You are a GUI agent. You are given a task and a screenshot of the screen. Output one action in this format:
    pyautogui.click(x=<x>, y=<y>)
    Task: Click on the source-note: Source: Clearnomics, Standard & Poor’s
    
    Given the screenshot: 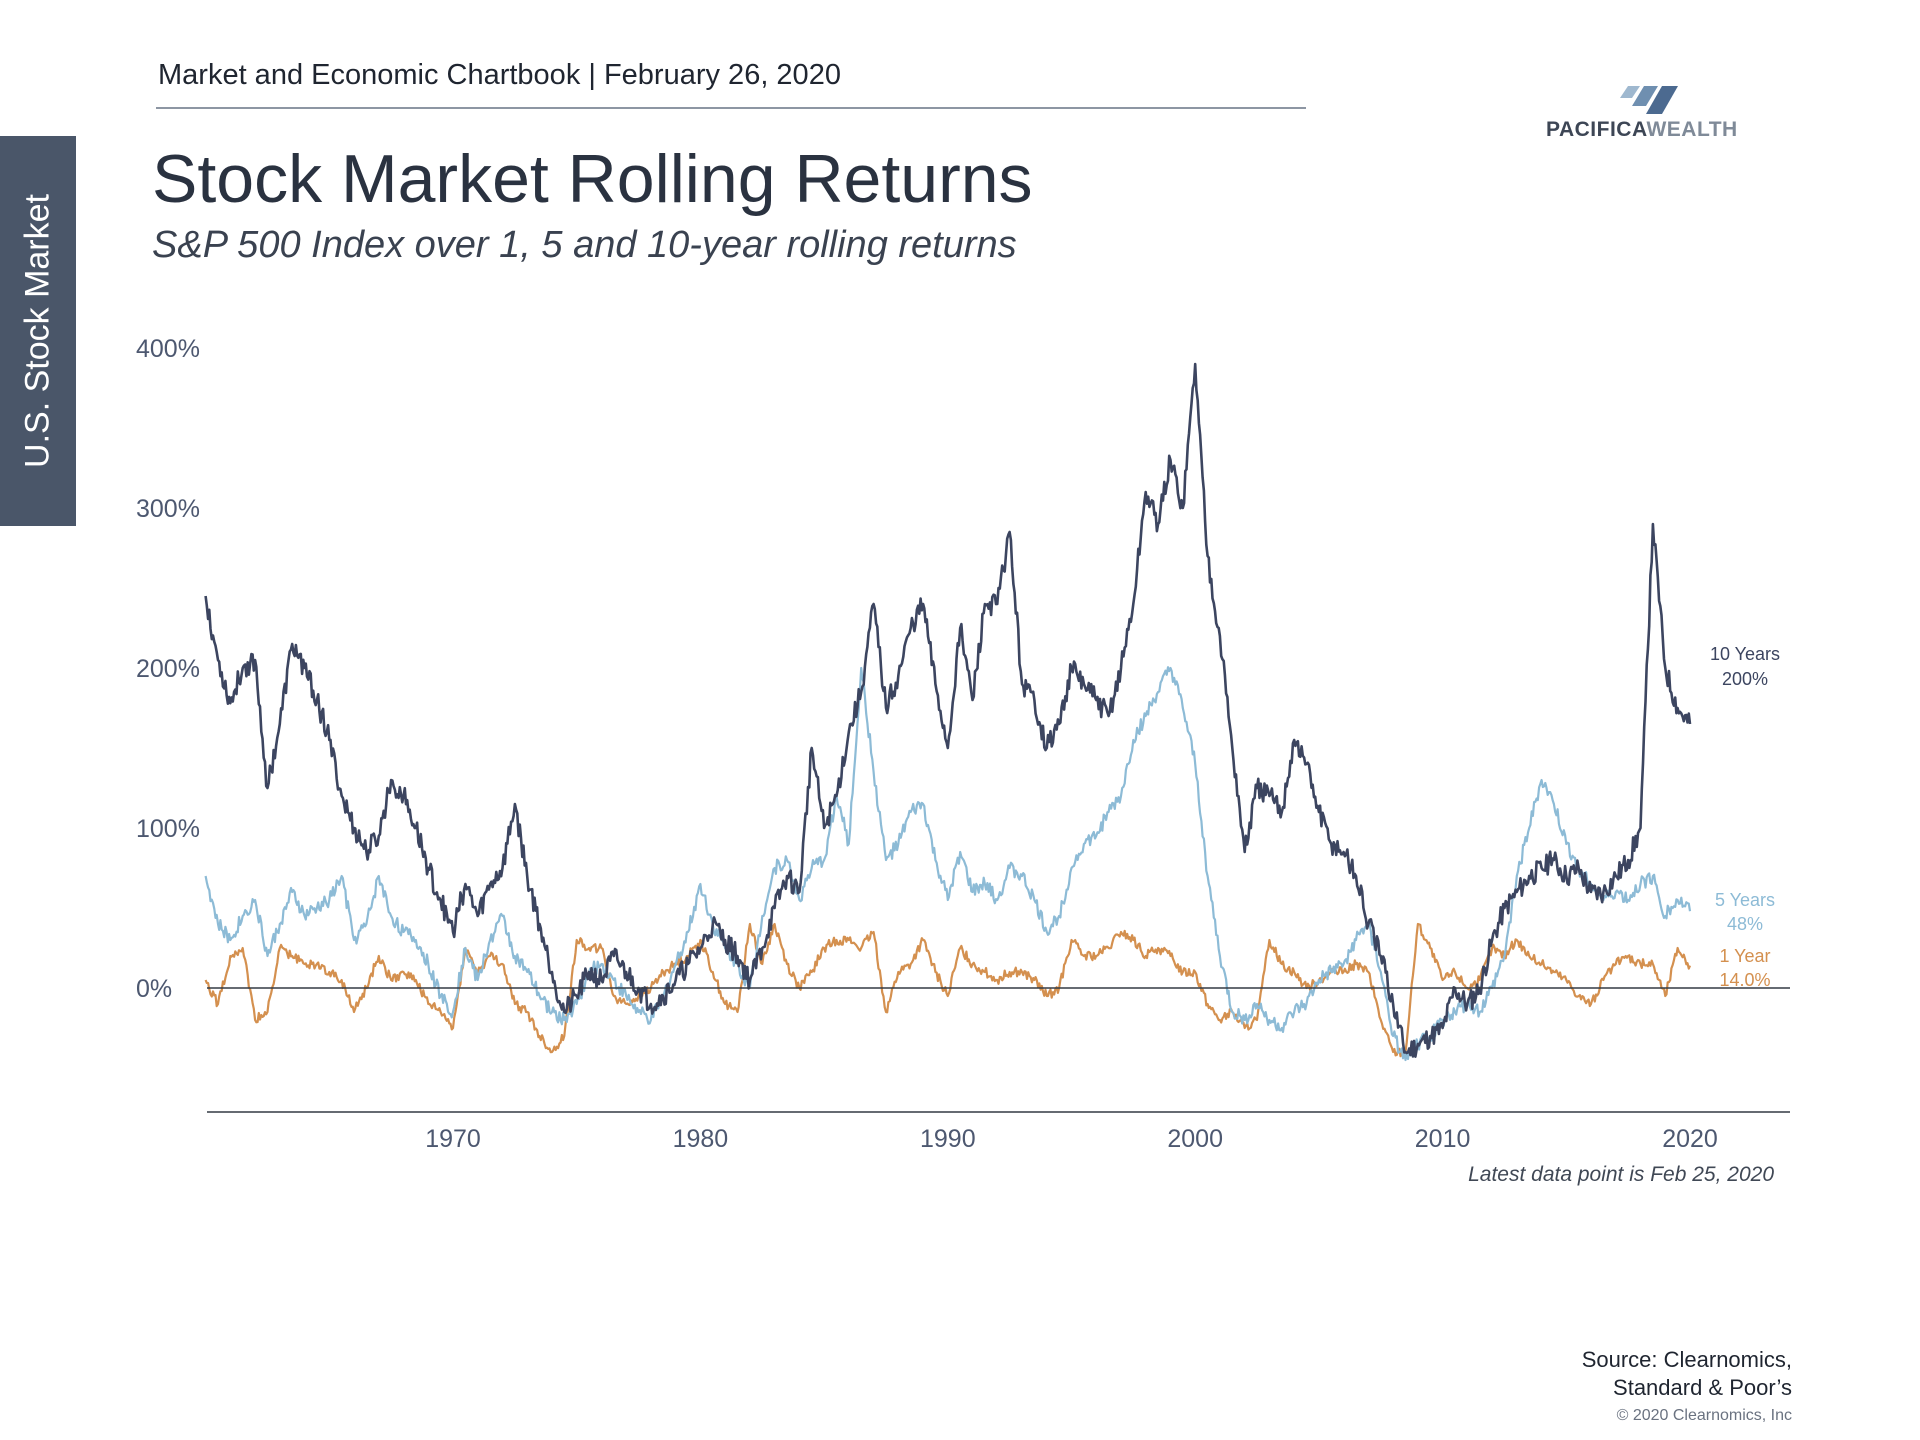 What is the action you would take?
    pyautogui.click(x=1687, y=1374)
    